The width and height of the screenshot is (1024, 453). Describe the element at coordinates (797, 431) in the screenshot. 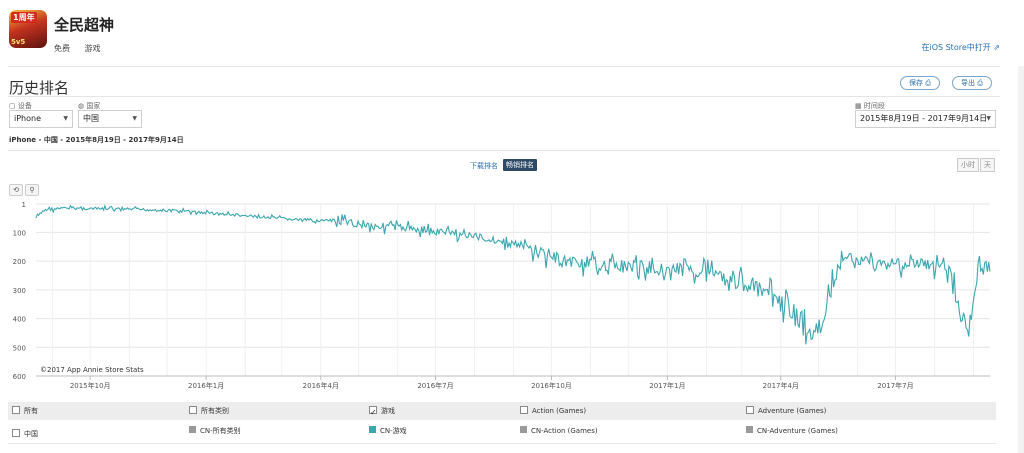

I see `legend-series-label: CN-Adventure (Games)` at that location.